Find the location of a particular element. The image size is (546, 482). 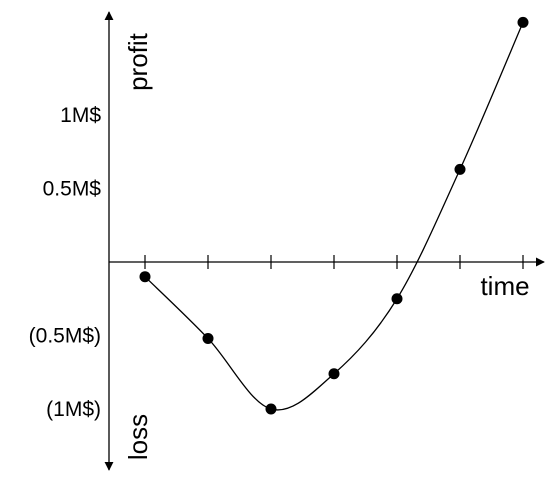

y-tick-label: (1M$) is located at coordinates (73, 409).